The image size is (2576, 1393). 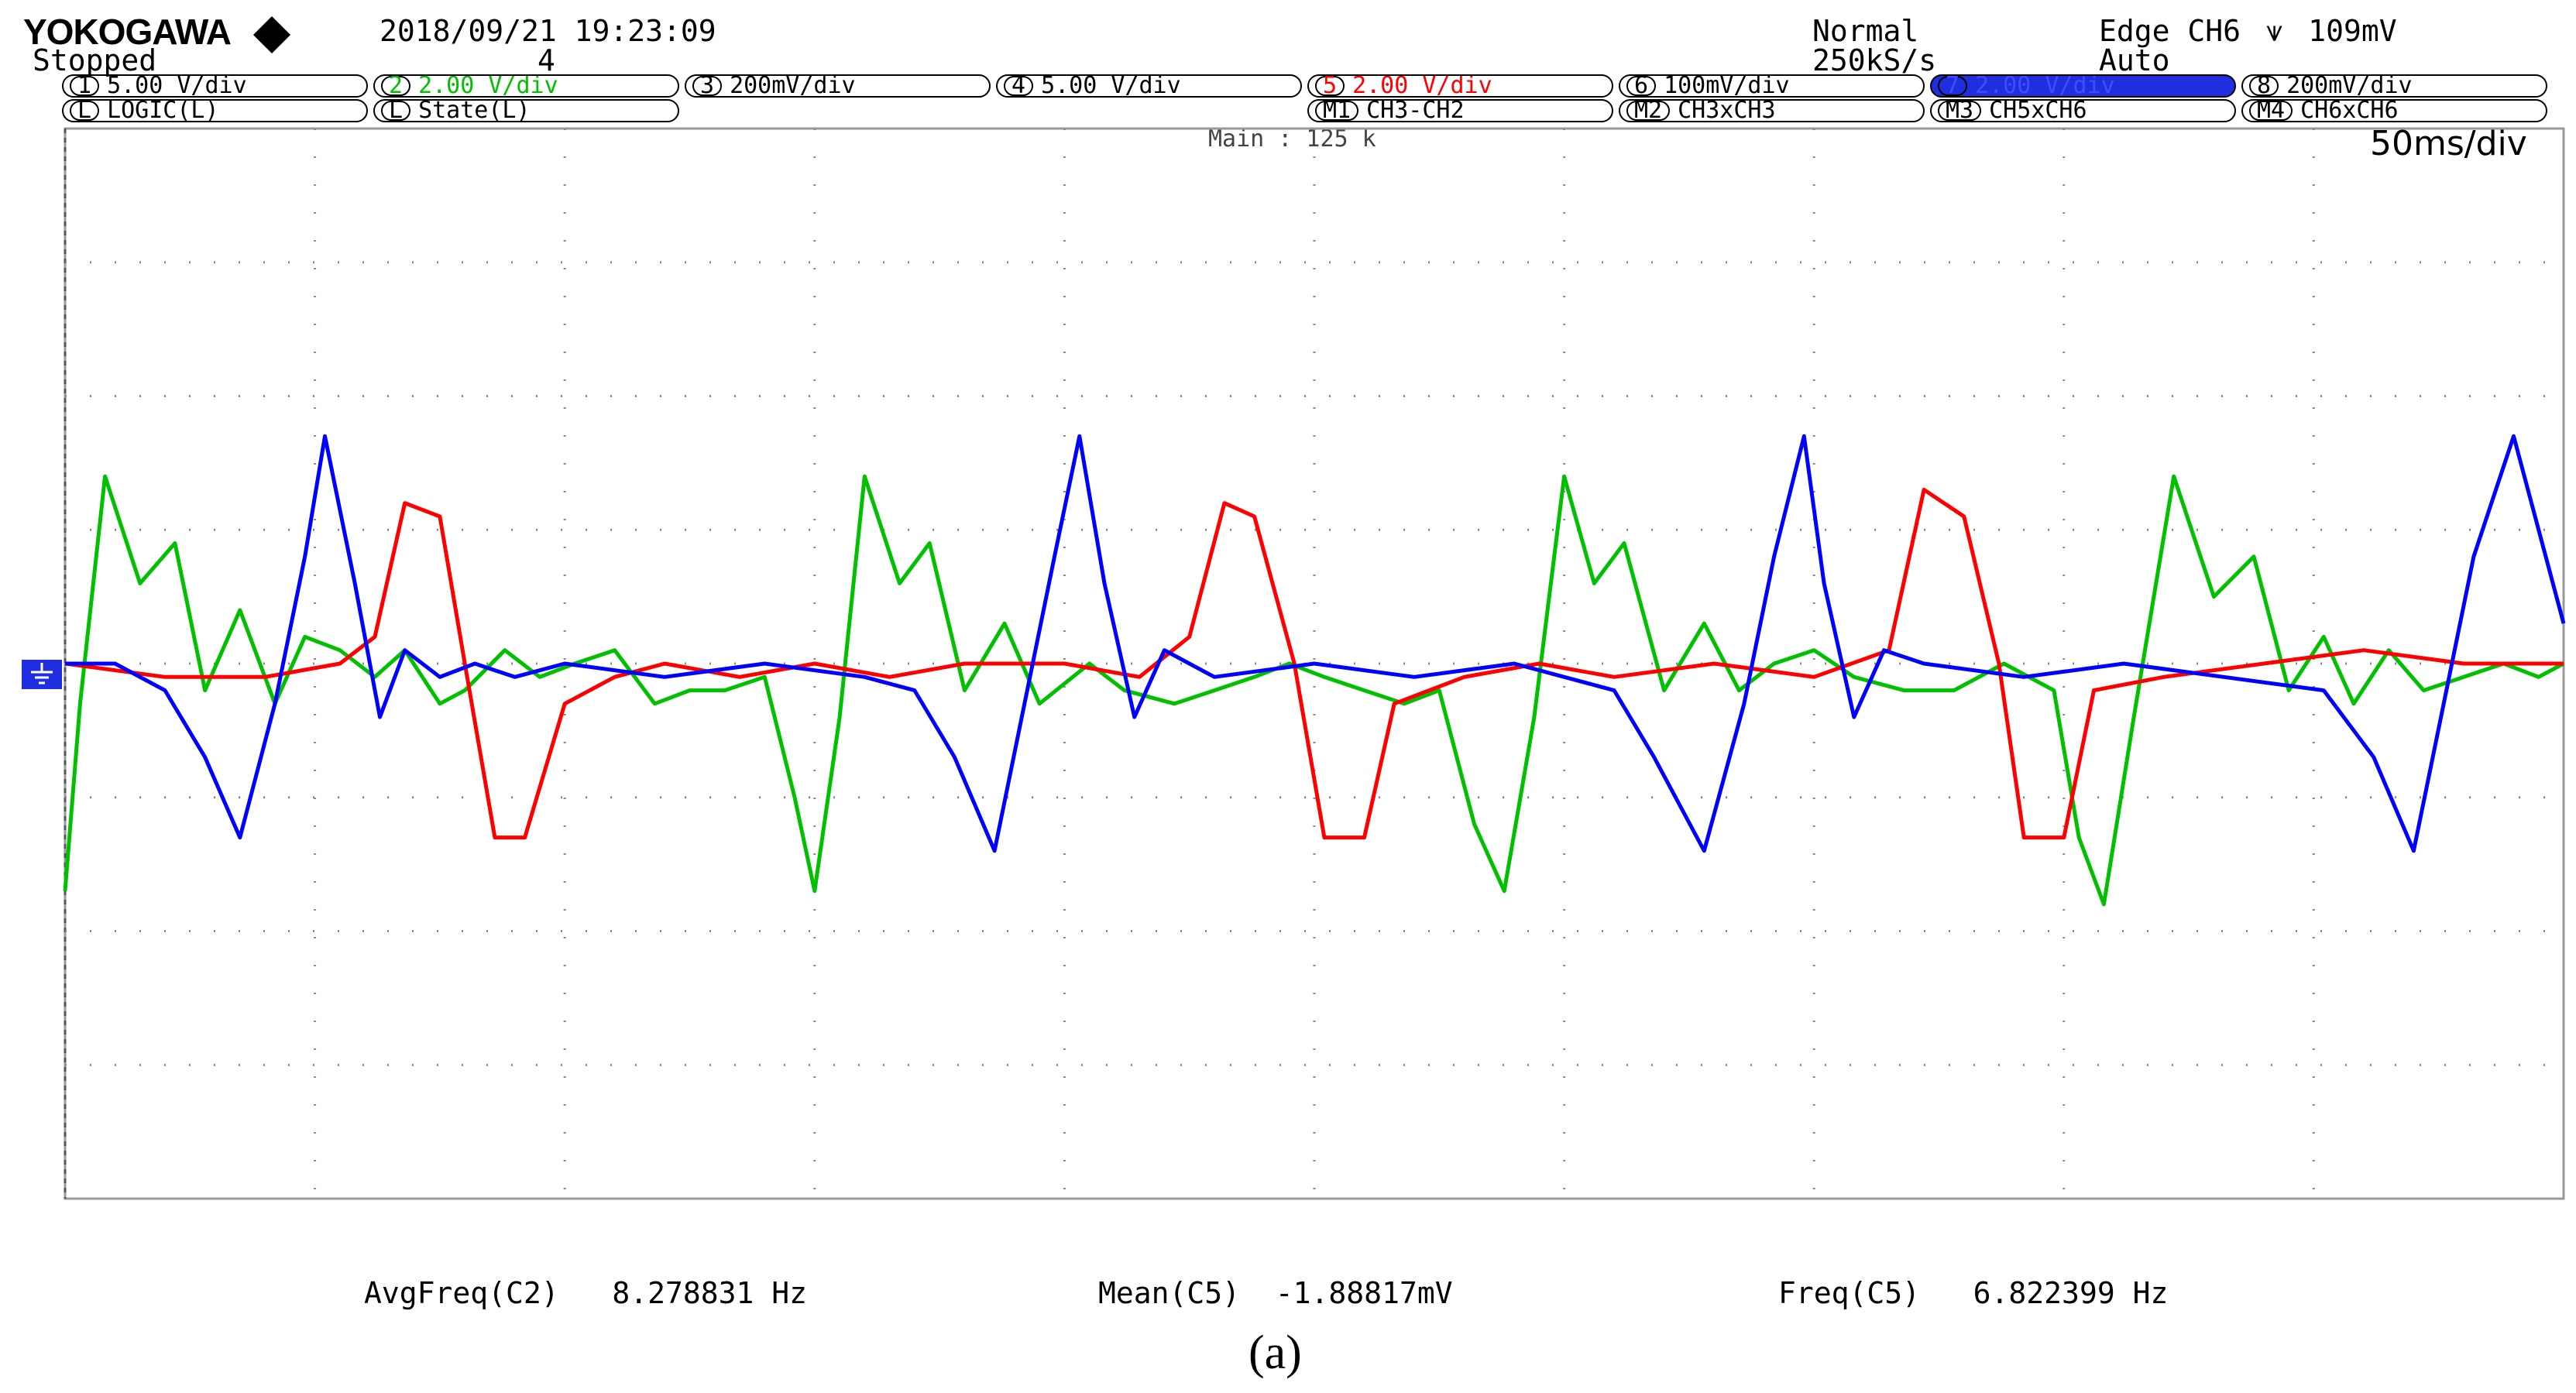 I want to click on math-channel-3-label: CH5xCH6, so click(x=2038, y=110).